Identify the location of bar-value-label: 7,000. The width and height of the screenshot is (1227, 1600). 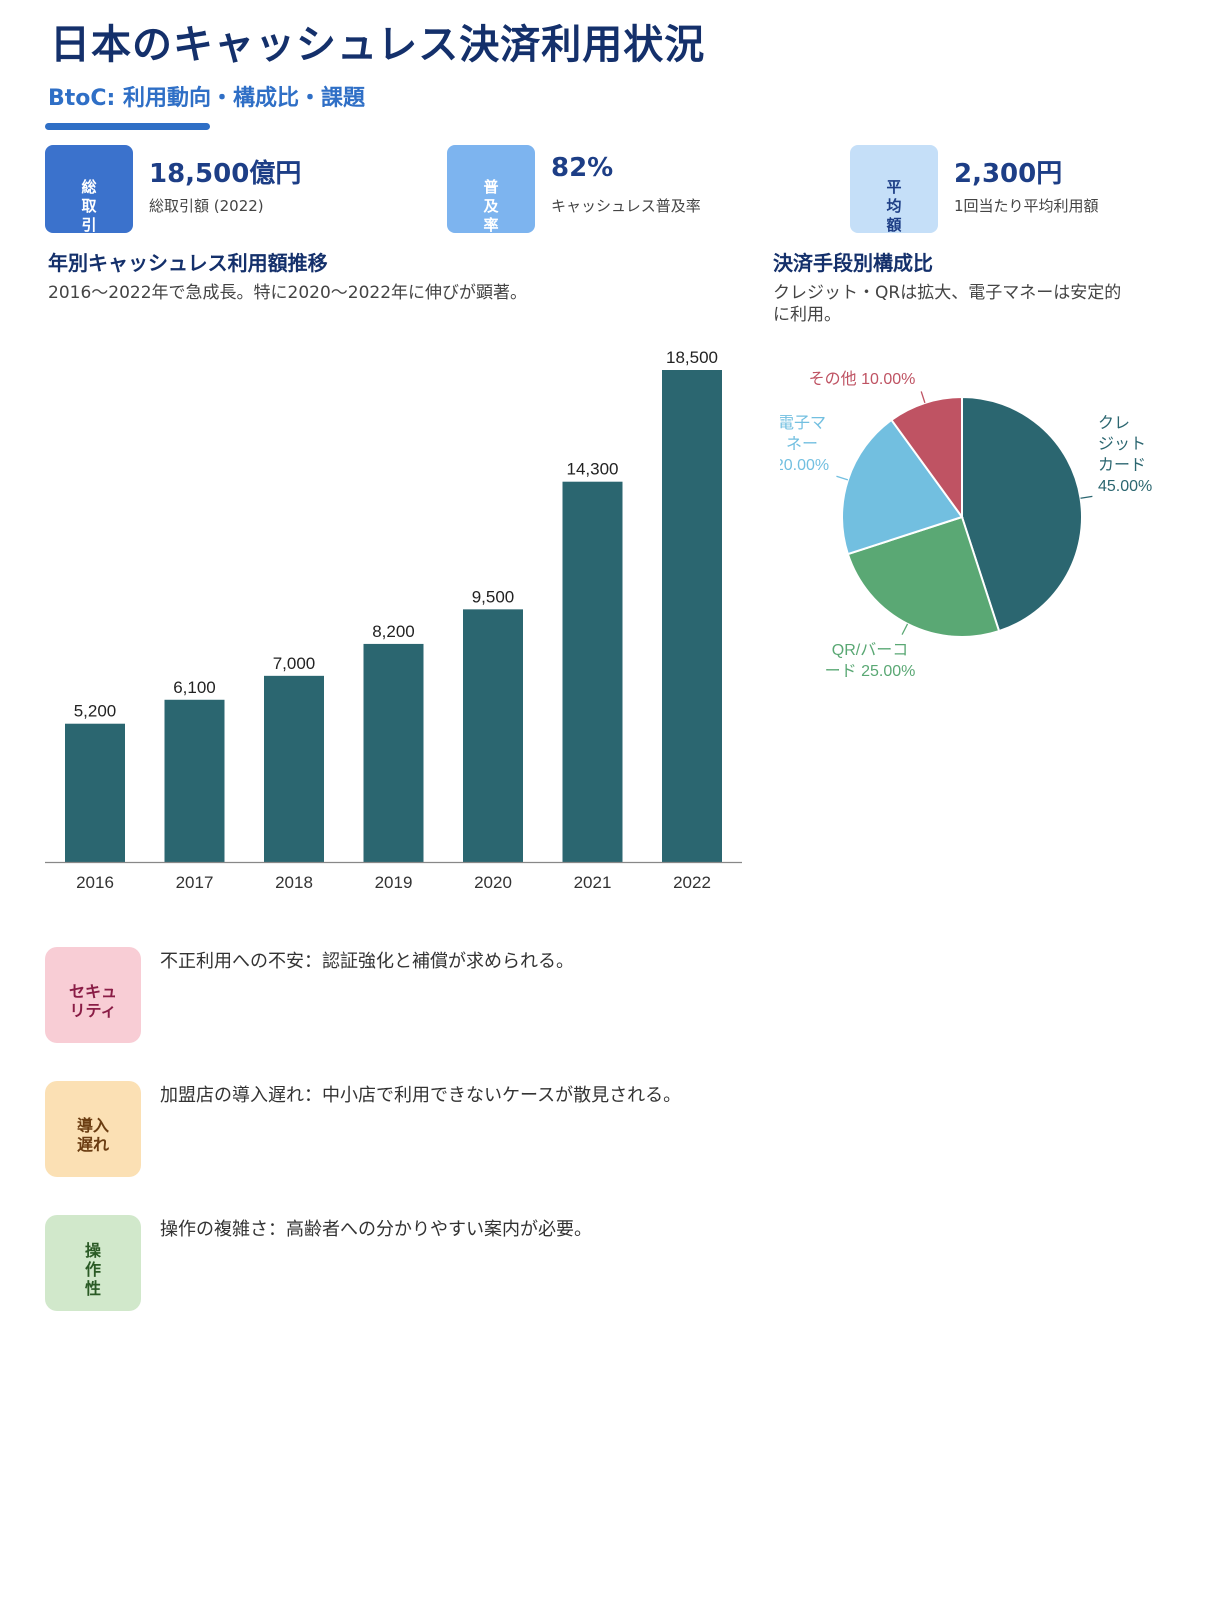
(294, 663).